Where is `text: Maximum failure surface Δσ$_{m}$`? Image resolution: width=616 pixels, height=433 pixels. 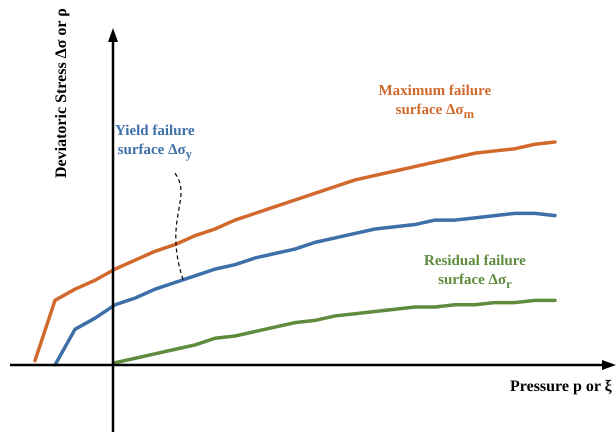
text: Maximum failure surface Δσ$_{m}$ is located at coordinates (435, 103).